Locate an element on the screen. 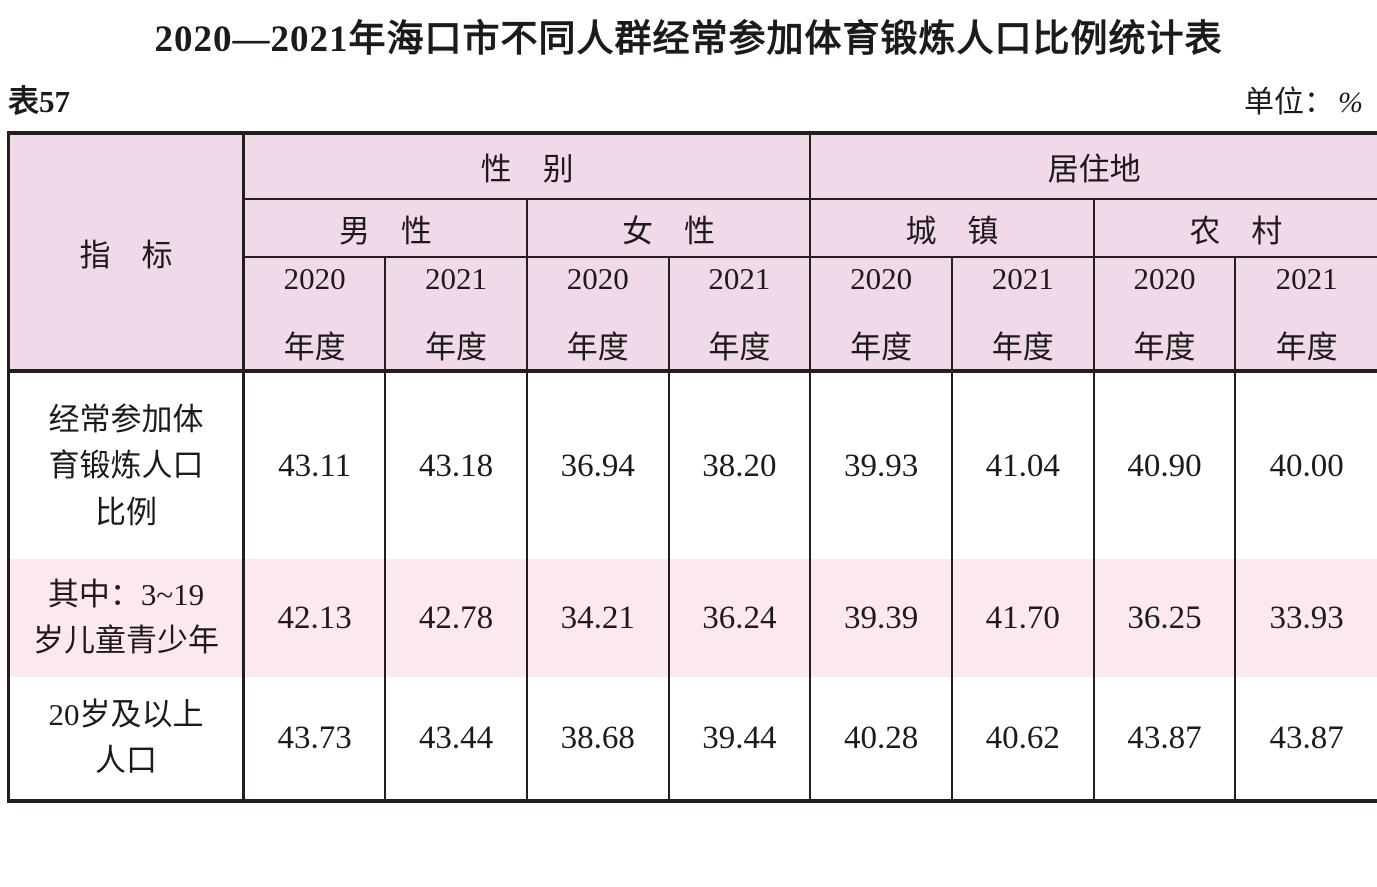 Image resolution: width=1377 pixels, height=887 pixels. header-group-gender: 性 别 is located at coordinates (527, 166).